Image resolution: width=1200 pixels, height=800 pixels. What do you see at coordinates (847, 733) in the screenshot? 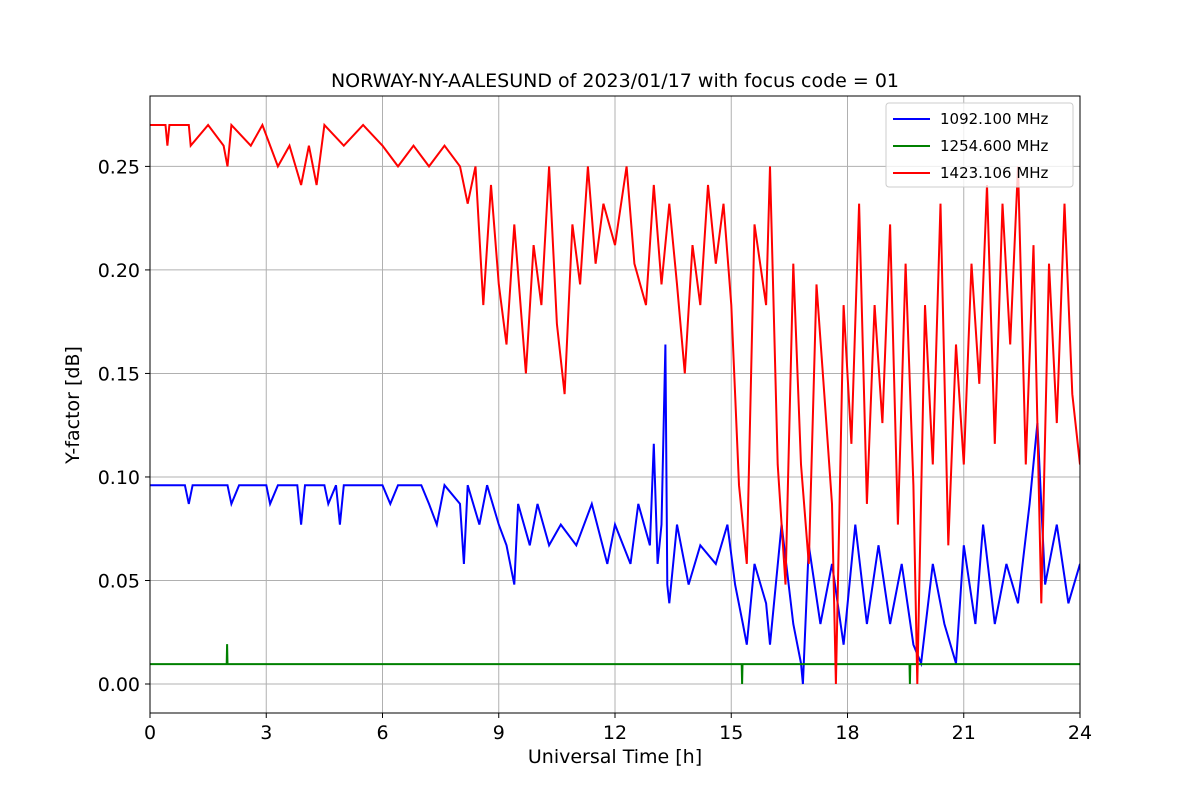
I see `x-tick-label: 18` at bounding box center [847, 733].